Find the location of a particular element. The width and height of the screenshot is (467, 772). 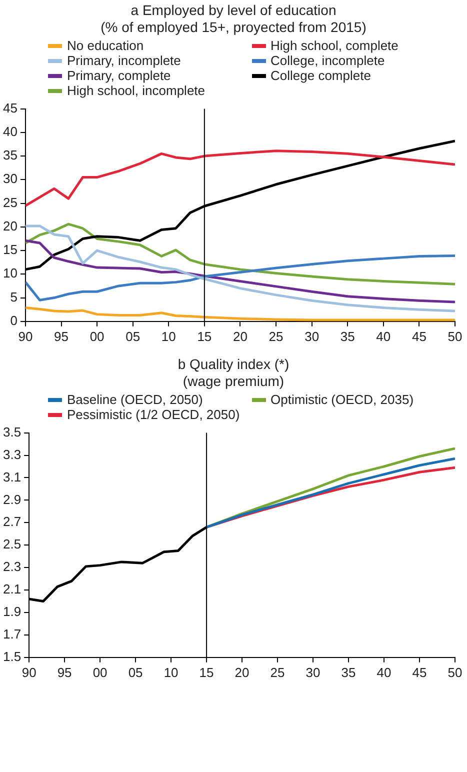

y-tick-label: 2.7 is located at coordinates (12, 522).